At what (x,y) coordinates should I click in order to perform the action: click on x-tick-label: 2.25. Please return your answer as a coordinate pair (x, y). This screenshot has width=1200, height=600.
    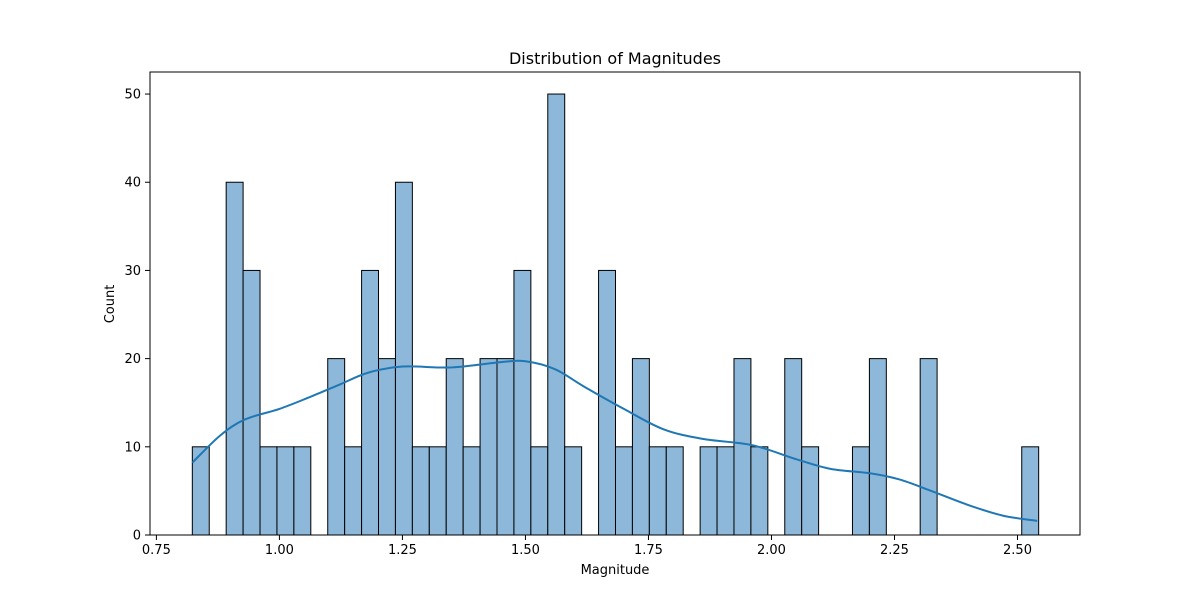
    Looking at the image, I should click on (894, 550).